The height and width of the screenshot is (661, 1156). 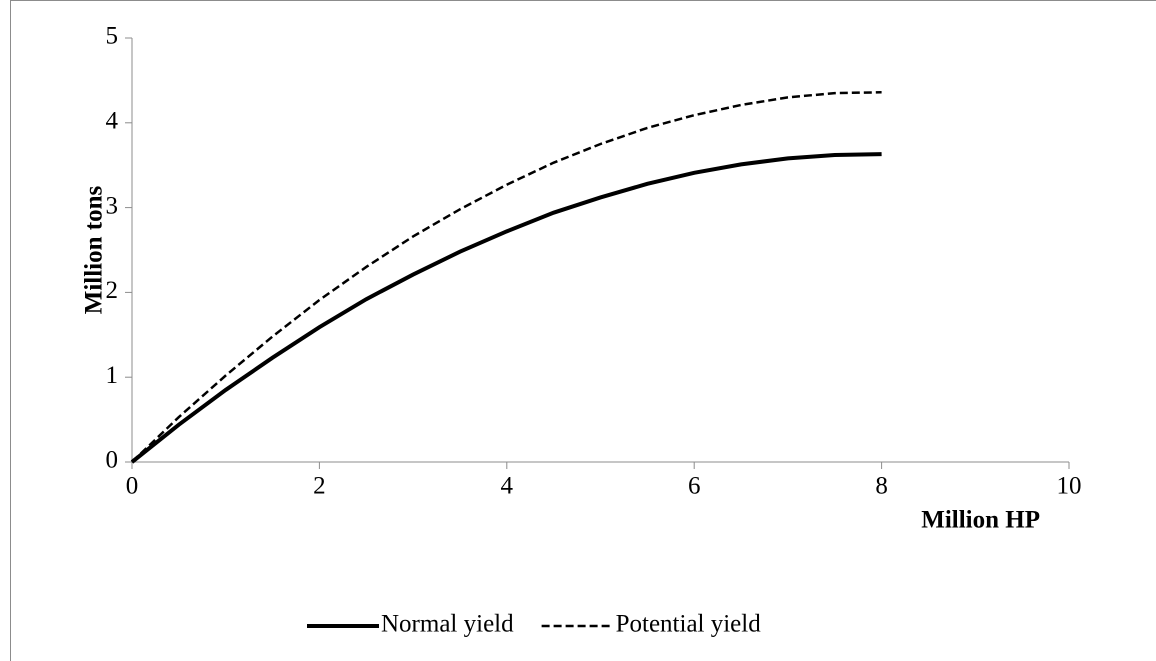 I want to click on x-tick-label: 8, so click(x=881, y=486).